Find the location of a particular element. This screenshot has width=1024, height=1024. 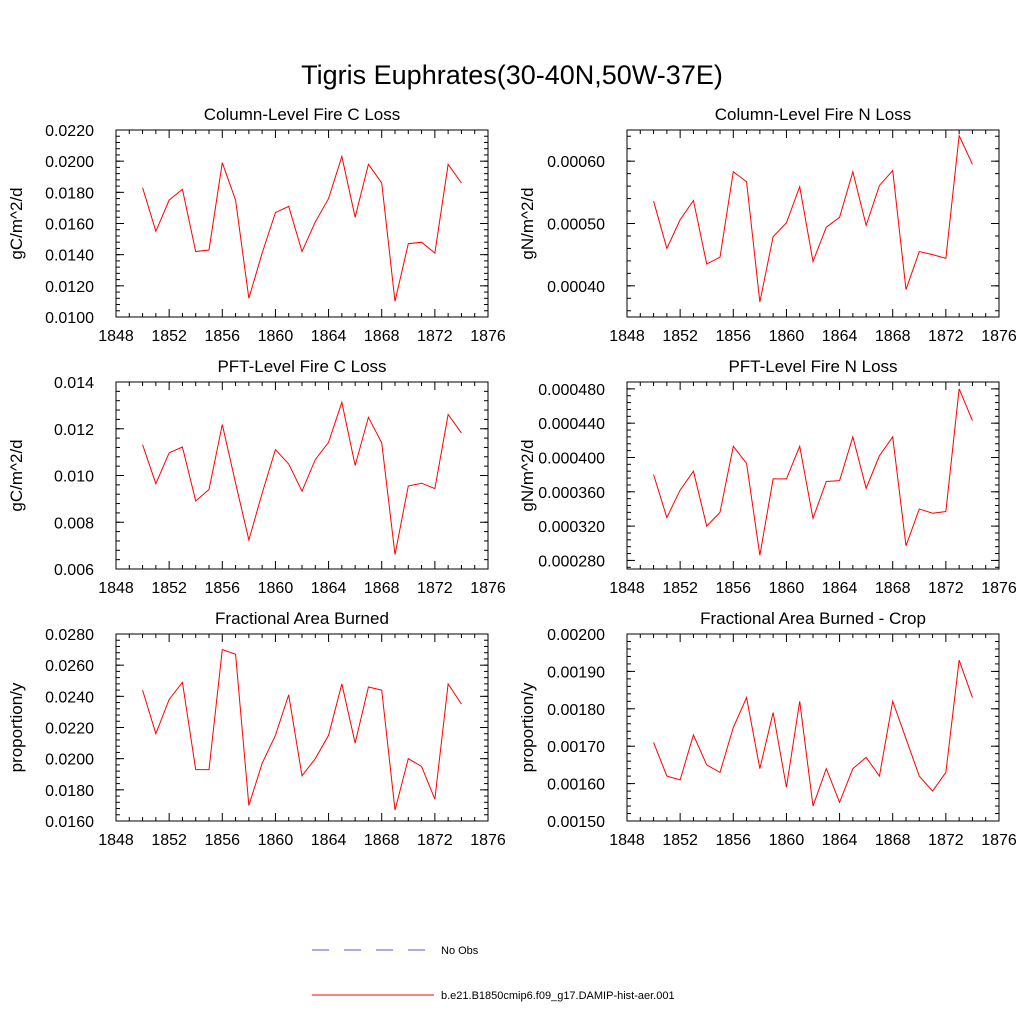

panel-title: Fractional Area Burned is located at coordinates (302, 618).